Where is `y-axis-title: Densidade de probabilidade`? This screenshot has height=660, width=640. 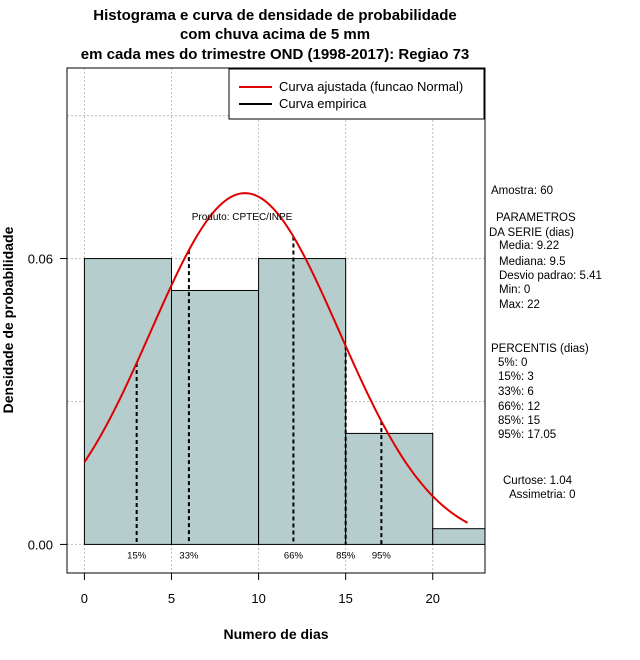 y-axis-title: Densidade de probabilidade is located at coordinates (8, 319).